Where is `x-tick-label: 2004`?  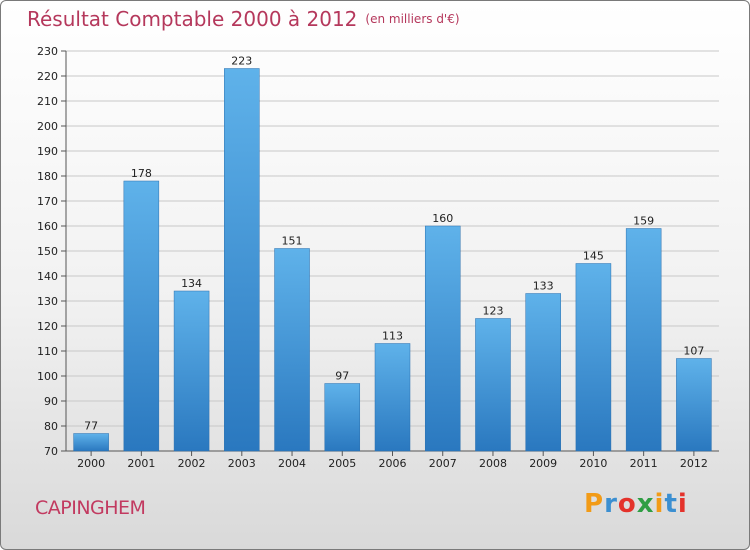 x-tick-label: 2004 is located at coordinates (292, 463).